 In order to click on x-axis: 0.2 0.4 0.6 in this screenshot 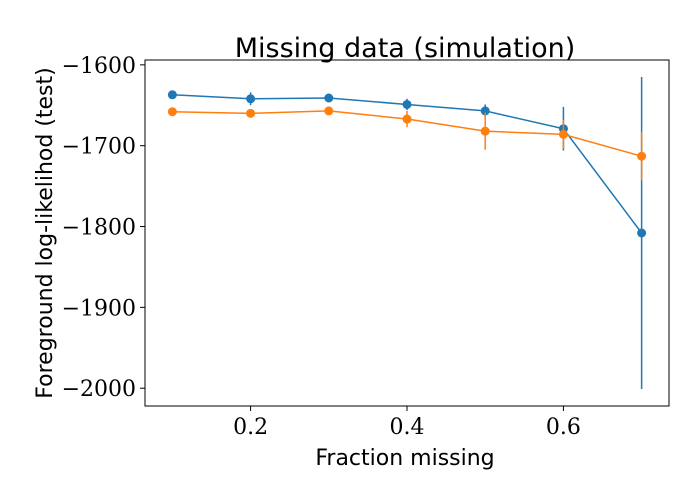, I will do `click(407, 423)`.